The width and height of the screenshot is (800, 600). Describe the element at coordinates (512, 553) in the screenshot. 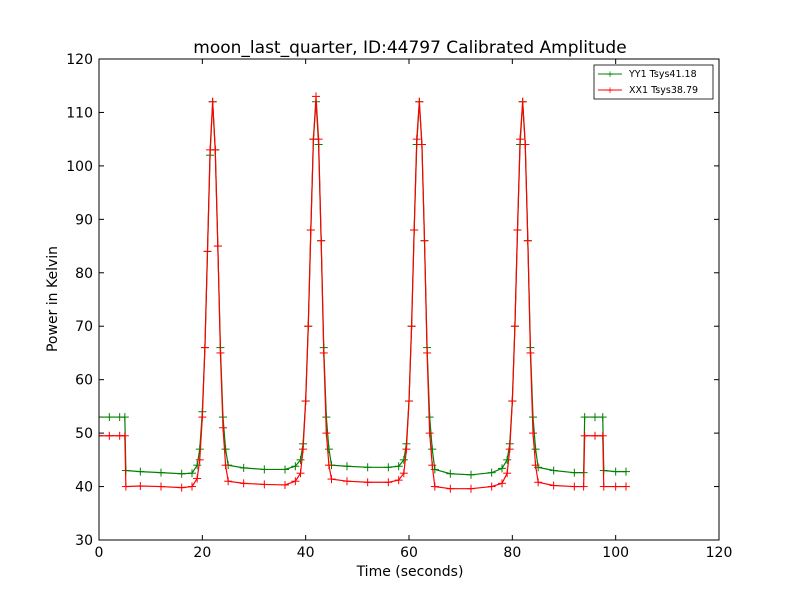

I see `x-tick-label: 80` at that location.